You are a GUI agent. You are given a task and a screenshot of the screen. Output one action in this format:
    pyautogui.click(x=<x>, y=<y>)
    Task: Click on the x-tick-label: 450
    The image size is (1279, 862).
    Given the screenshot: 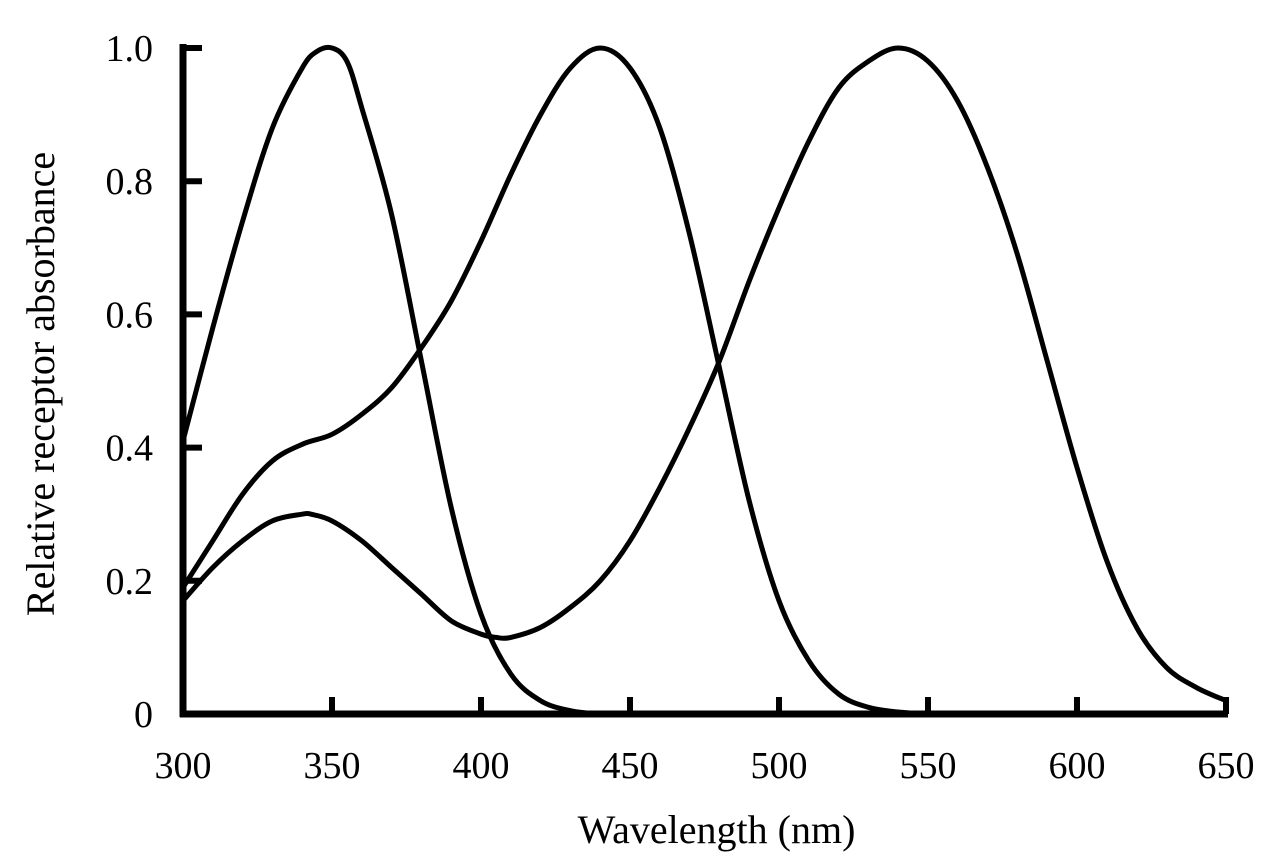 What is the action you would take?
    pyautogui.click(x=630, y=766)
    